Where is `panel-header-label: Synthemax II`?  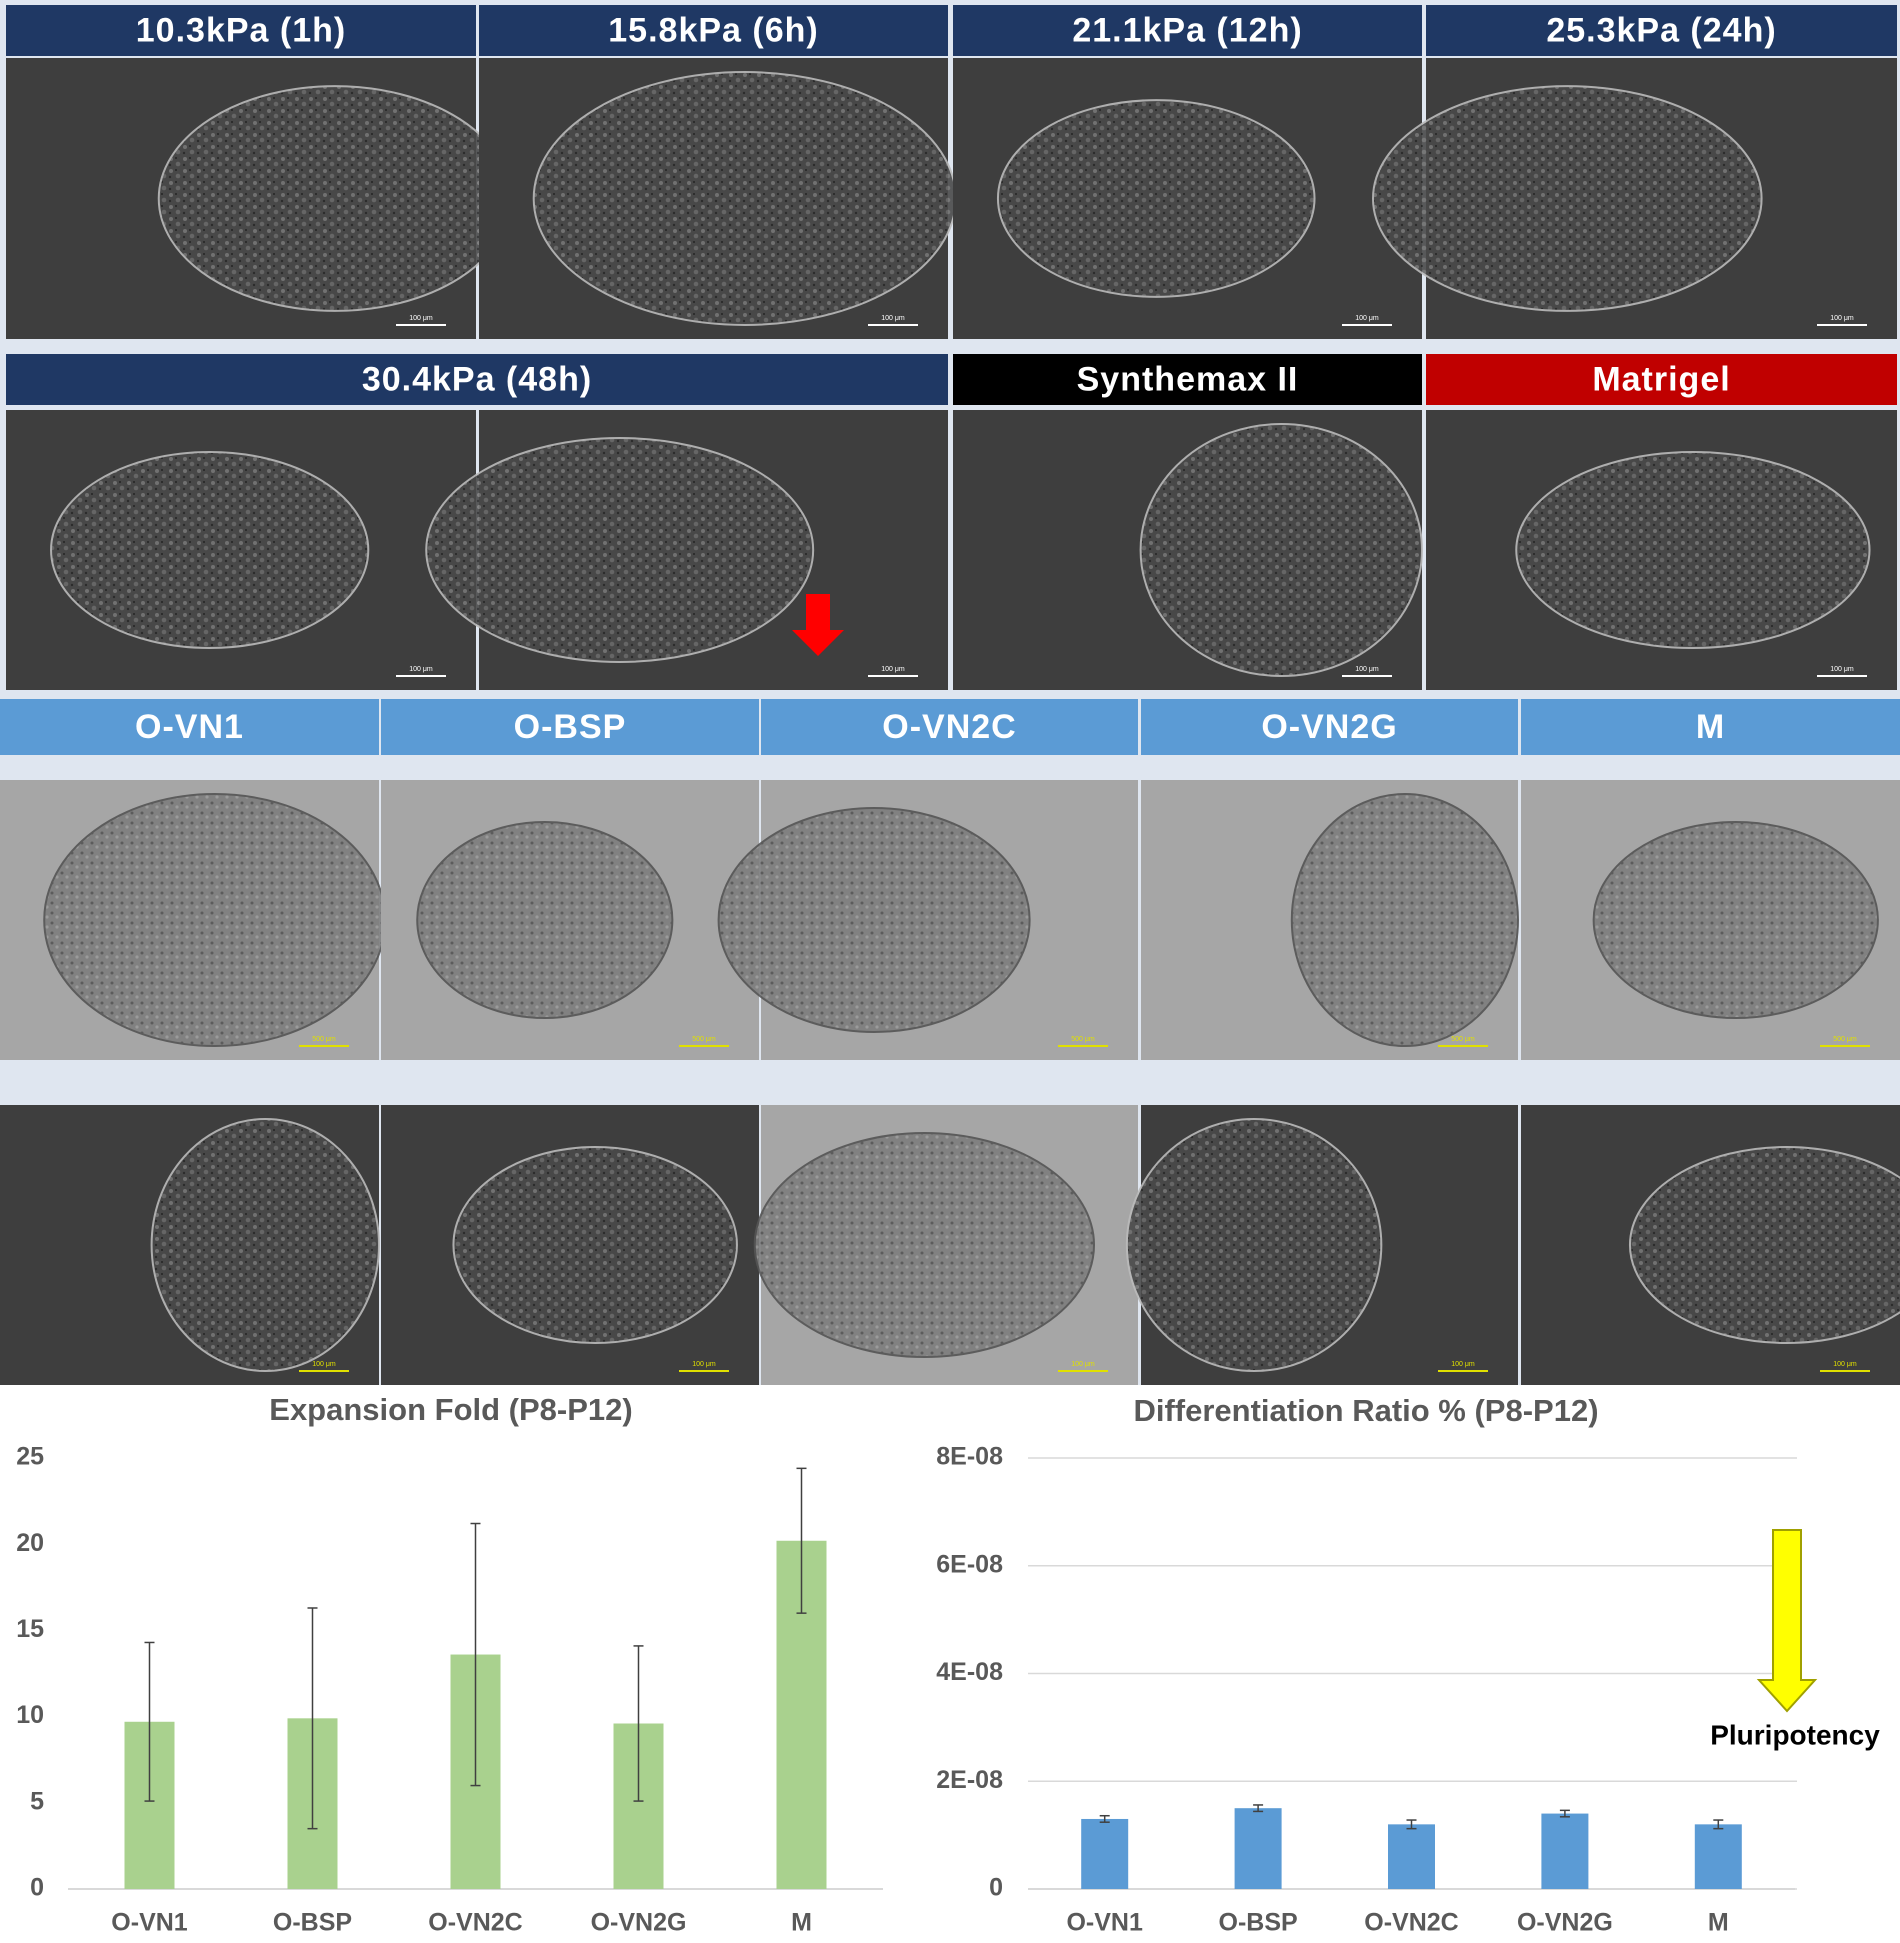
panel-header-label: Synthemax II is located at coordinates (1188, 379).